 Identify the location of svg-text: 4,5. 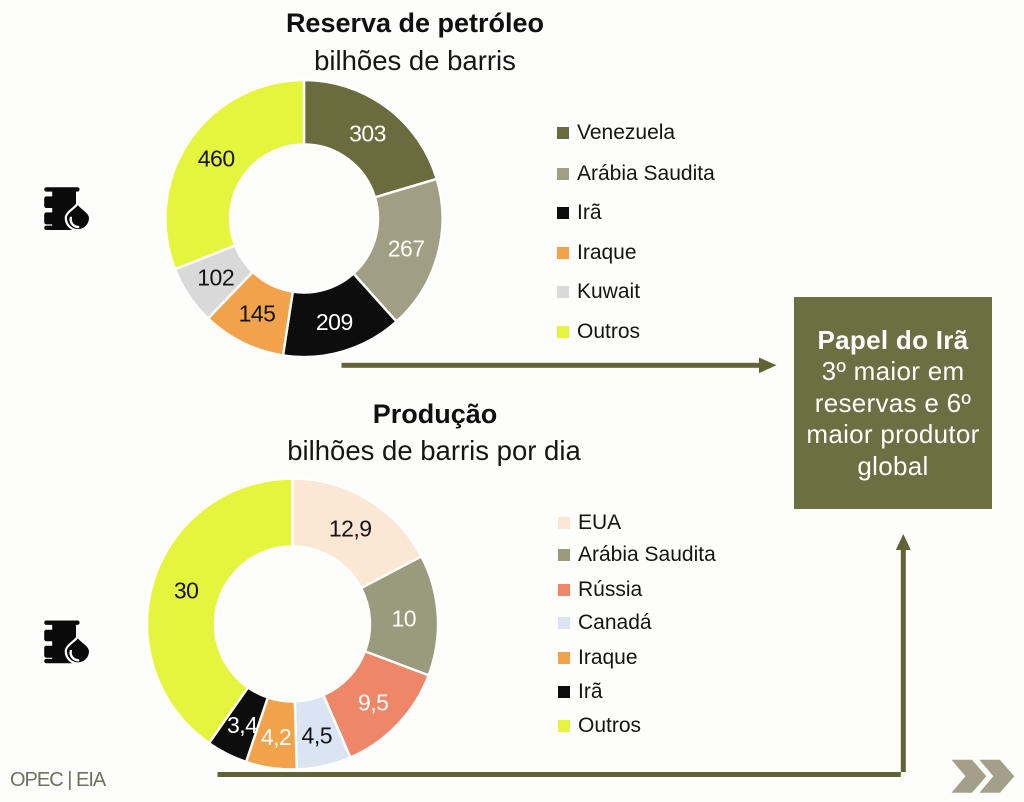
(317, 736).